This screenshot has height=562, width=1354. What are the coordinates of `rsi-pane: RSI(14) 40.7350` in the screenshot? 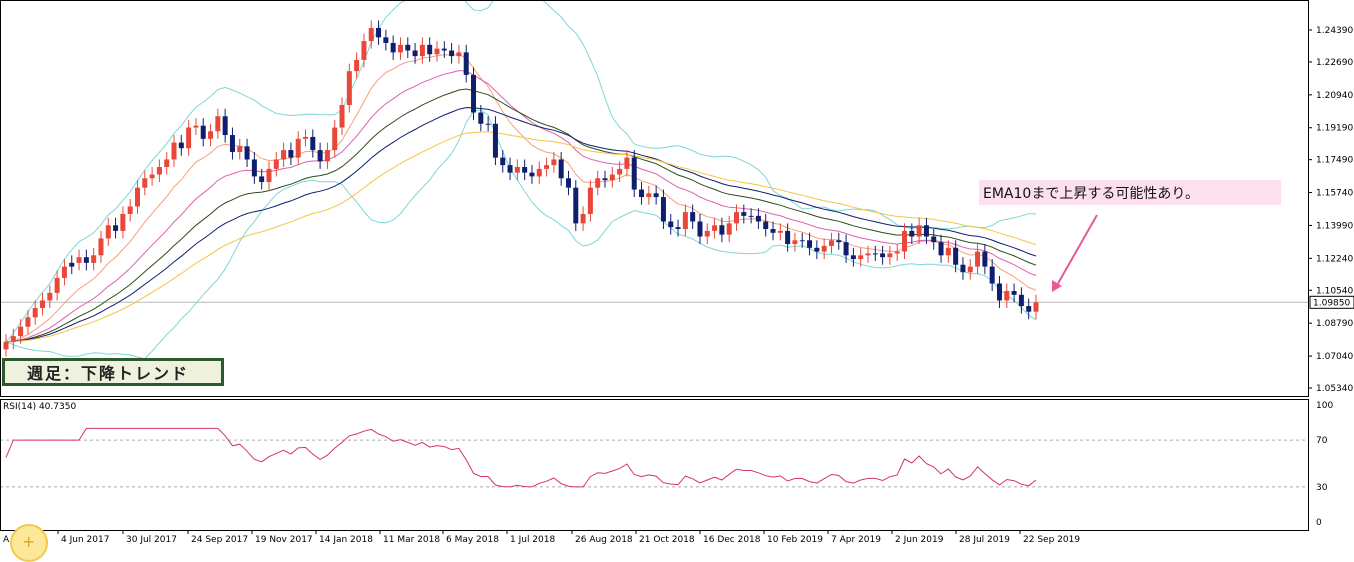 It's located at (654, 444).